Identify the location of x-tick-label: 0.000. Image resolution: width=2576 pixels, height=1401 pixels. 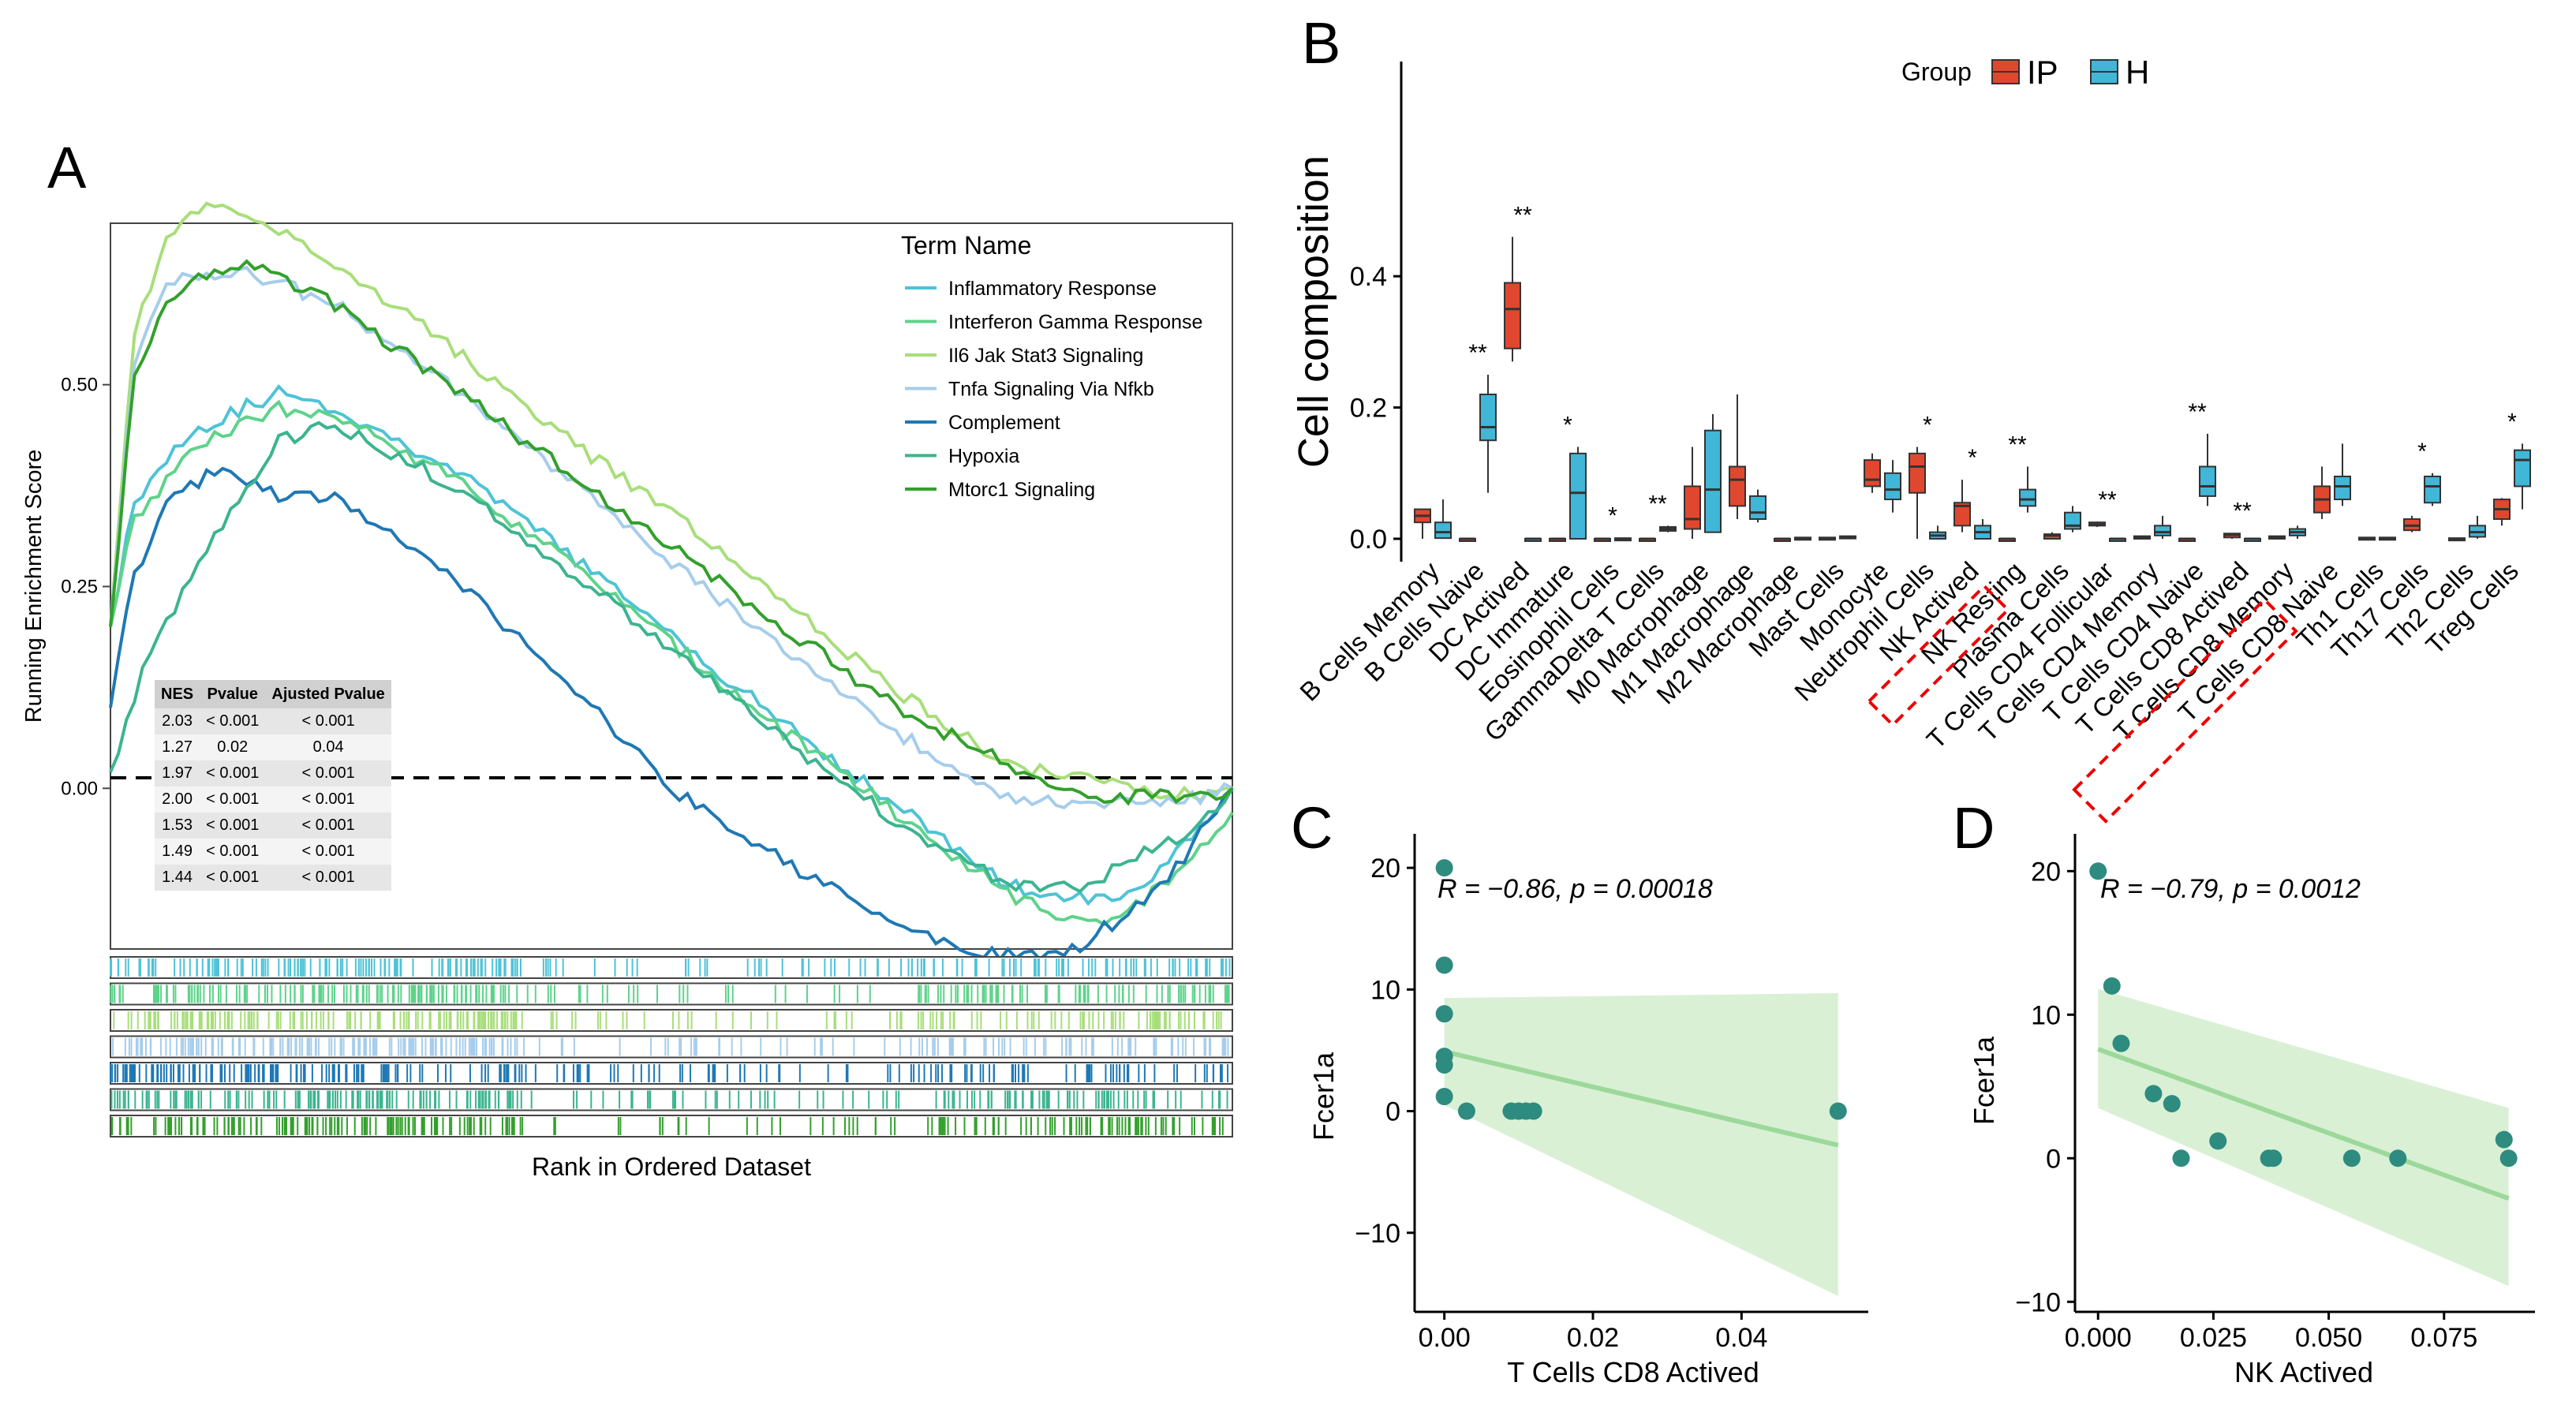
(2098, 1338).